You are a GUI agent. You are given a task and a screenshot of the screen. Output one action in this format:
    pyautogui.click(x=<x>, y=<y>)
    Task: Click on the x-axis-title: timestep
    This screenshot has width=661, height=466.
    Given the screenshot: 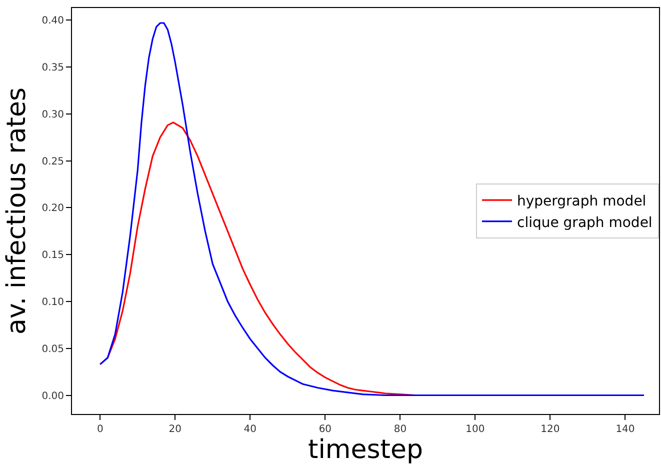 What is the action you would take?
    pyautogui.click(x=365, y=450)
    